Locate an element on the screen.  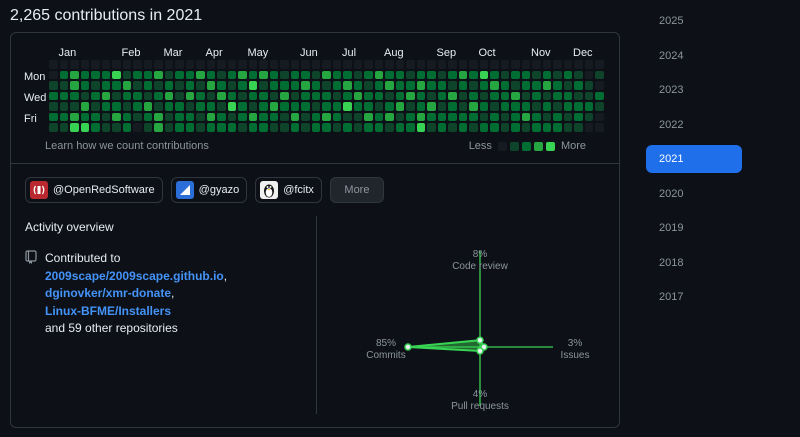
year-2022: 2022 is located at coordinates (671, 124).